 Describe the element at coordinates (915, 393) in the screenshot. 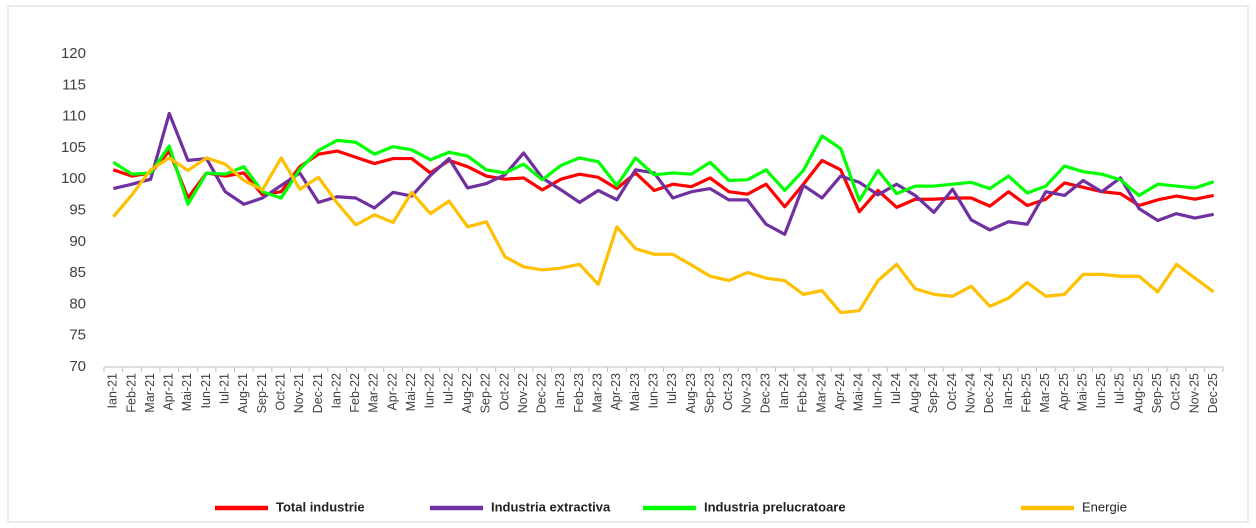

I see `x-tick-label: Aug-24` at that location.